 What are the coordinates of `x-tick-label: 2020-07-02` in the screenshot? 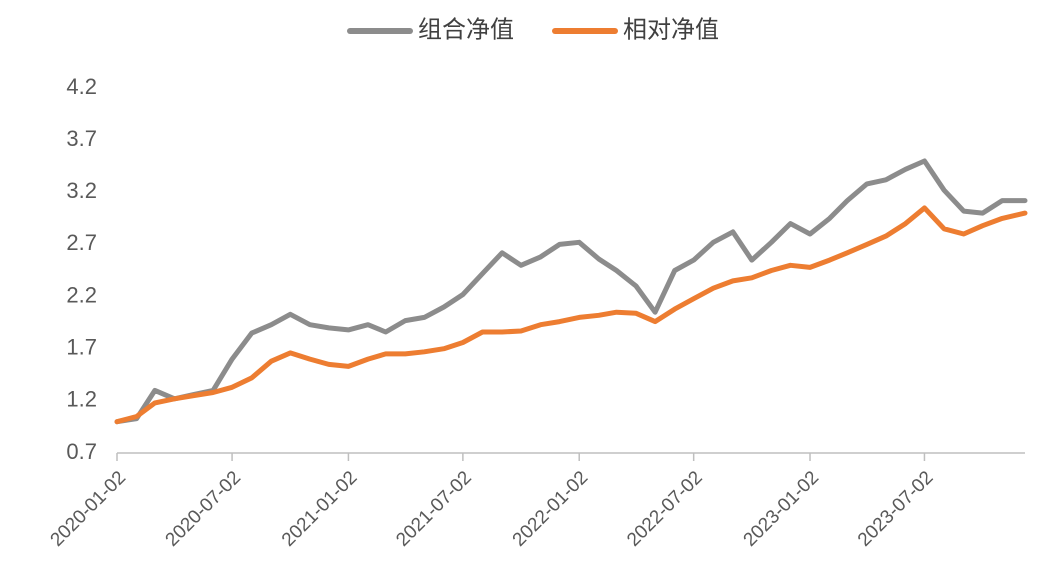 It's located at (204, 509).